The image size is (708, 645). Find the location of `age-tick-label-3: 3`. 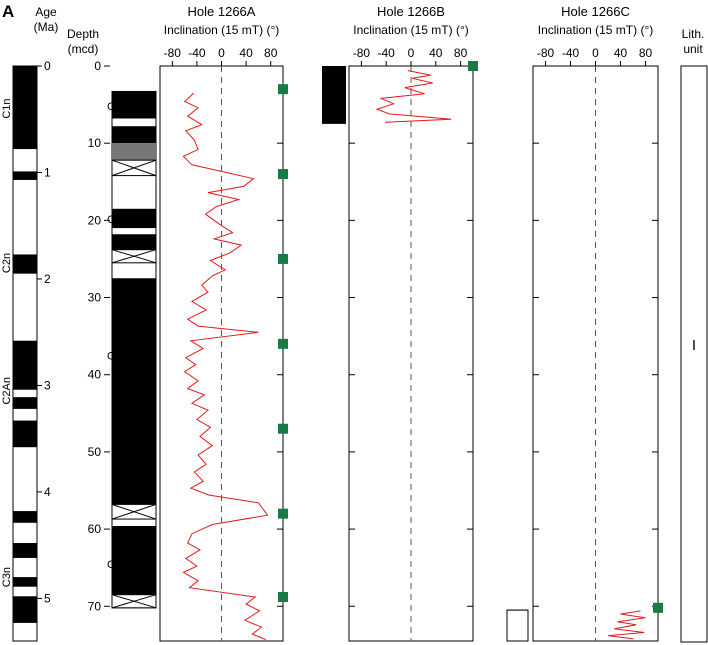

age-tick-label-3: 3 is located at coordinates (47, 385).